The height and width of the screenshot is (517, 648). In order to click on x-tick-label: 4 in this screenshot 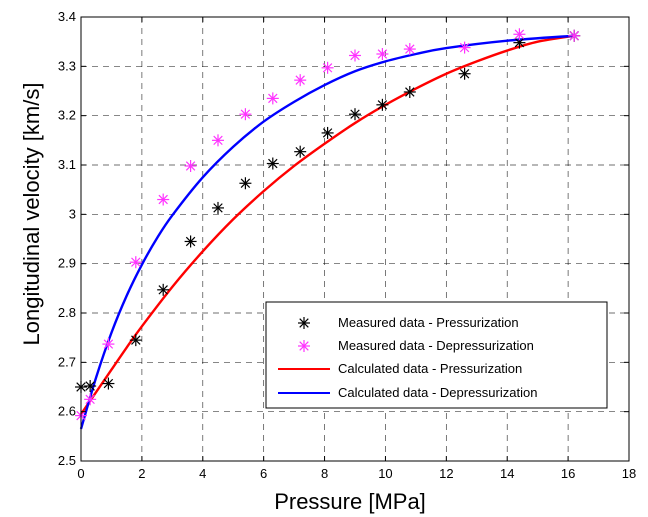, I will do `click(202, 473)`.